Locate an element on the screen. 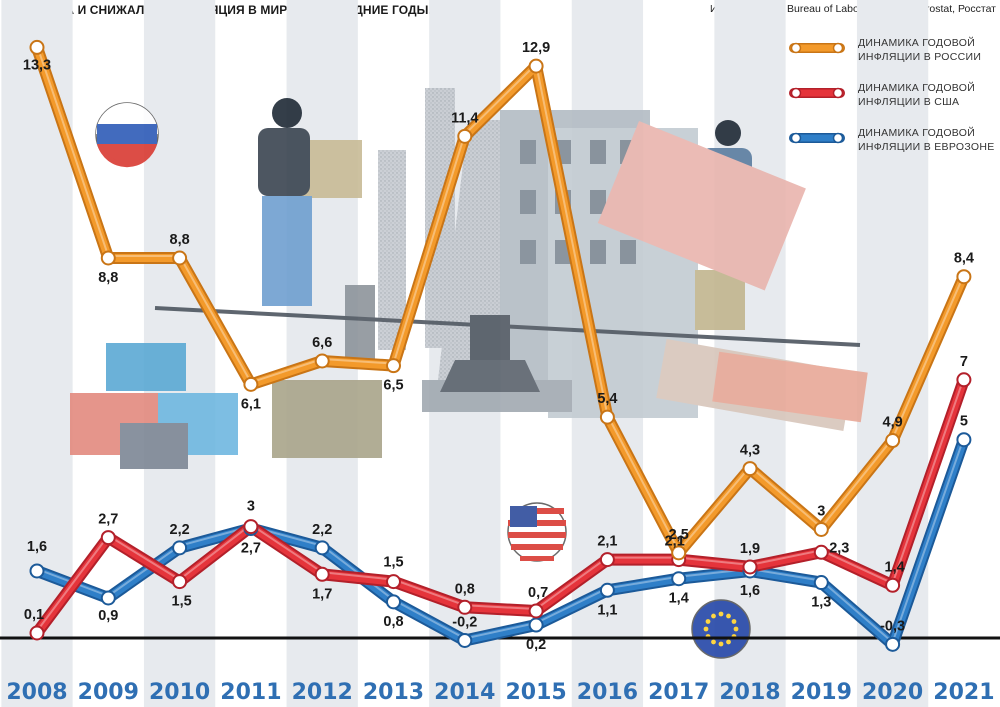  russia-flag-icon is located at coordinates (127, 135).